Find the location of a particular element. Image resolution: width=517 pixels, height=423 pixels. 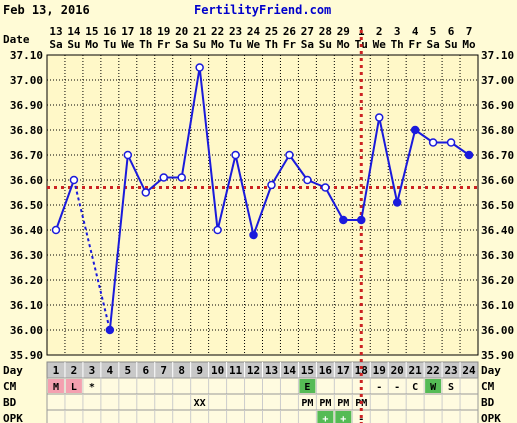

date-number: 2 is located at coordinates (379, 31).